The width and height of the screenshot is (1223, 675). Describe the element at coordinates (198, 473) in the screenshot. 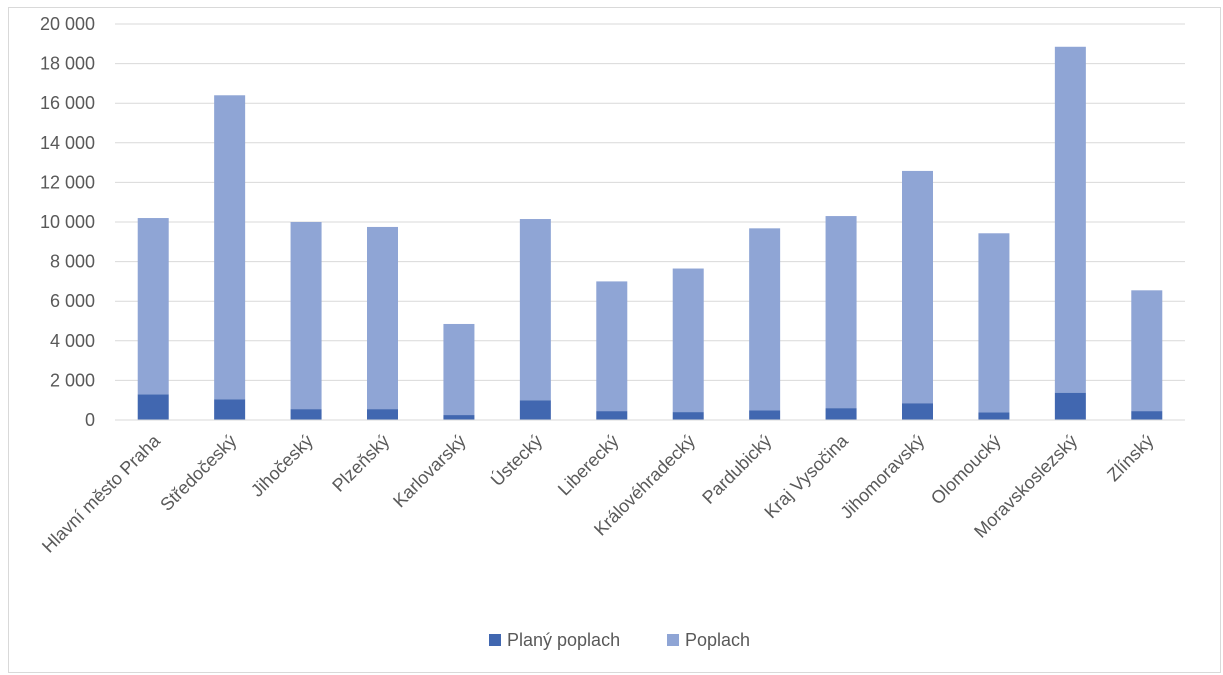

I see `x-category-label: Středočeský` at that location.